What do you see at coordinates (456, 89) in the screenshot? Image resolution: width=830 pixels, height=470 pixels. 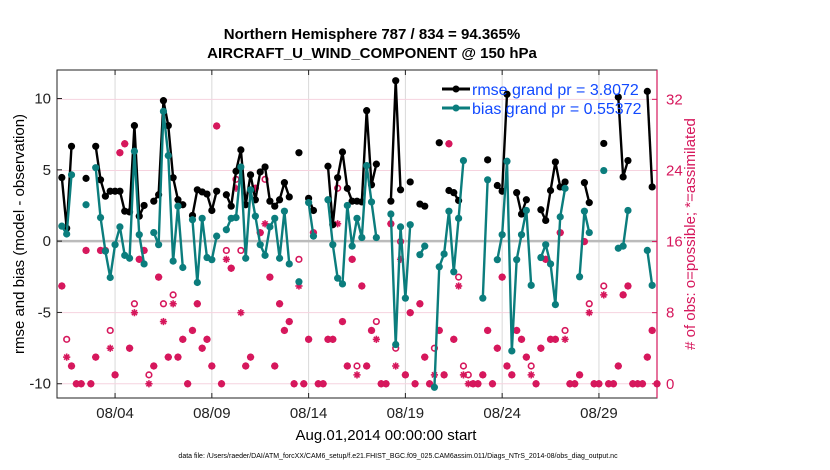 I see `legend-rmse-marker` at bounding box center [456, 89].